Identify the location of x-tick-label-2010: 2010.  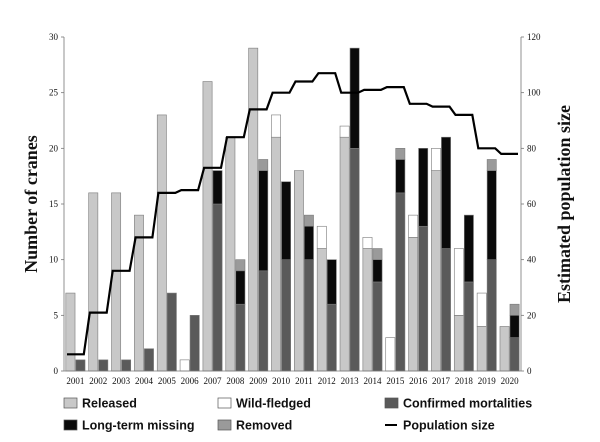
(281, 381).